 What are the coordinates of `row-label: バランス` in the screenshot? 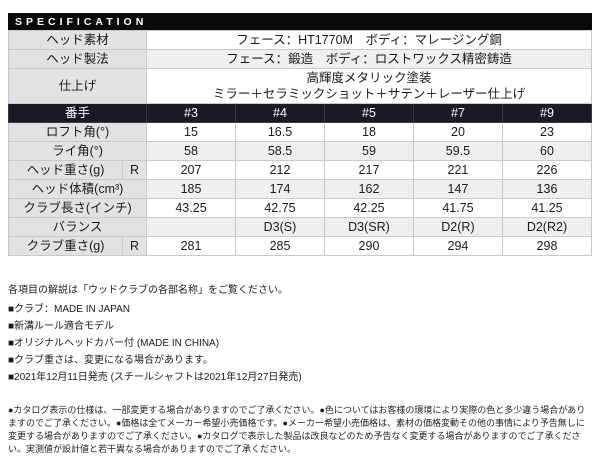 It's located at (77, 227).